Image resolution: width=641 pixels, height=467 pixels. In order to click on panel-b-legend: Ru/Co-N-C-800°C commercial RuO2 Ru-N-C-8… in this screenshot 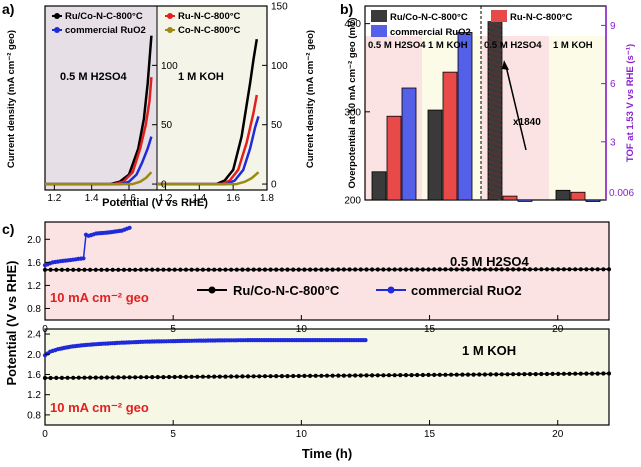, I will do `click(472, 24)`.